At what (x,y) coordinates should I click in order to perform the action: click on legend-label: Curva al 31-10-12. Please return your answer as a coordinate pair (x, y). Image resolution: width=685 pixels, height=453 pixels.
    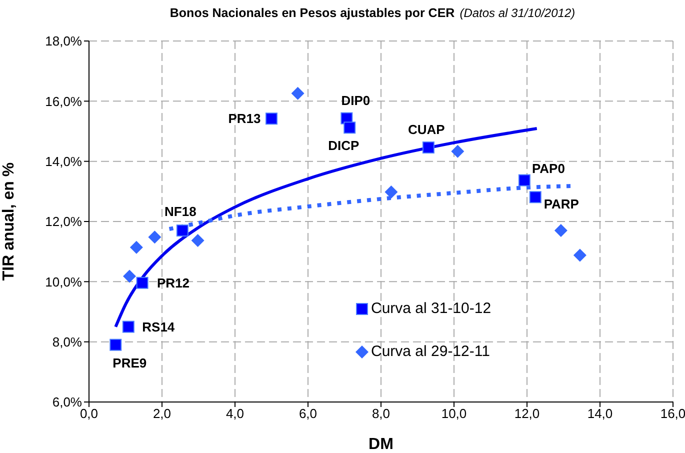
    Looking at the image, I should click on (431, 308).